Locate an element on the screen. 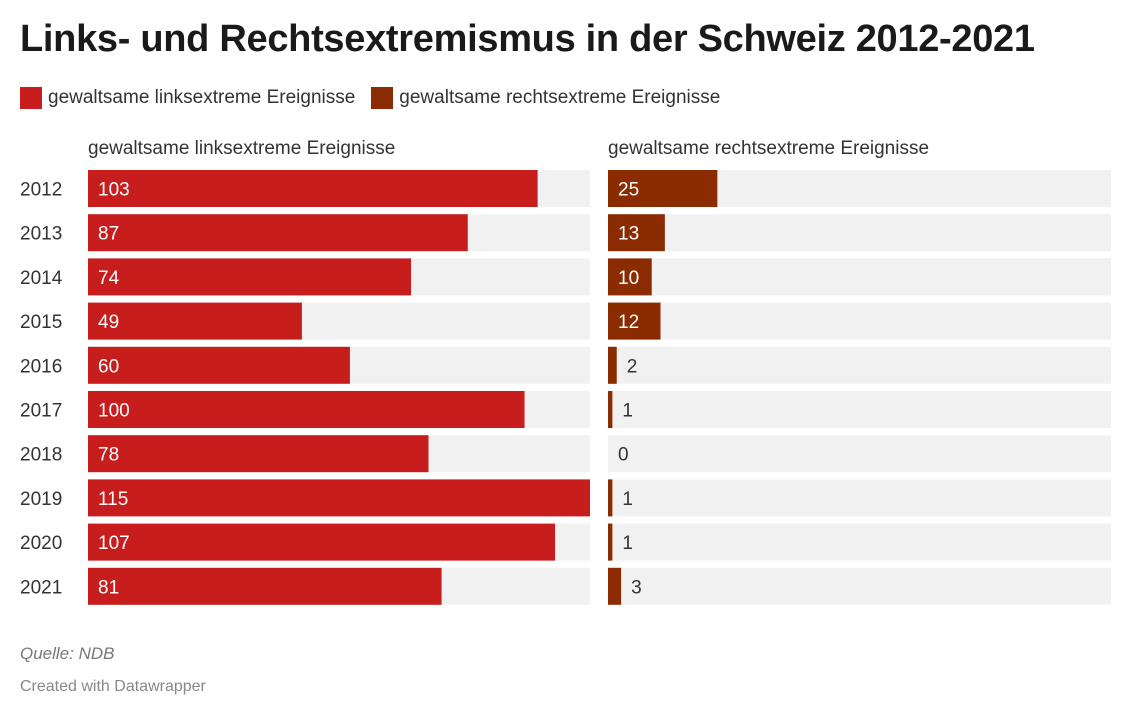 The image size is (1139, 720). bar-value-label: 103 is located at coordinates (114, 190).